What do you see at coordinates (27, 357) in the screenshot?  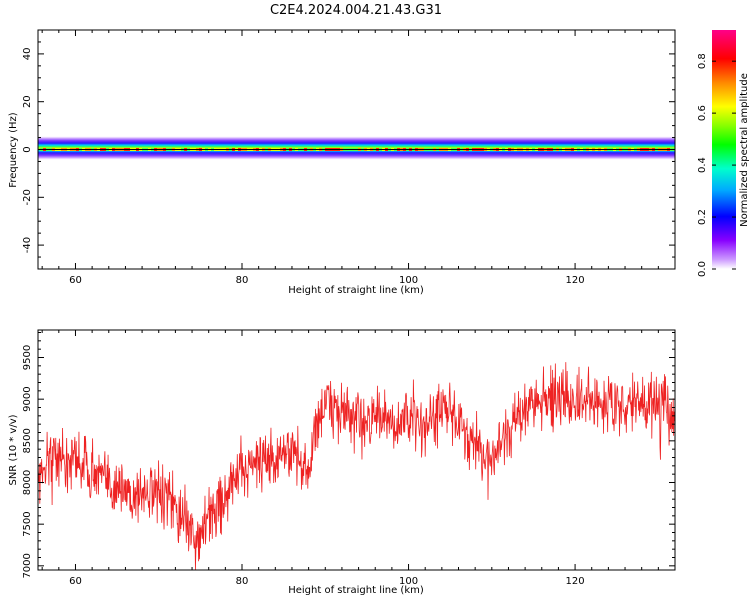 I see `y-tick-label: 9500` at bounding box center [27, 357].